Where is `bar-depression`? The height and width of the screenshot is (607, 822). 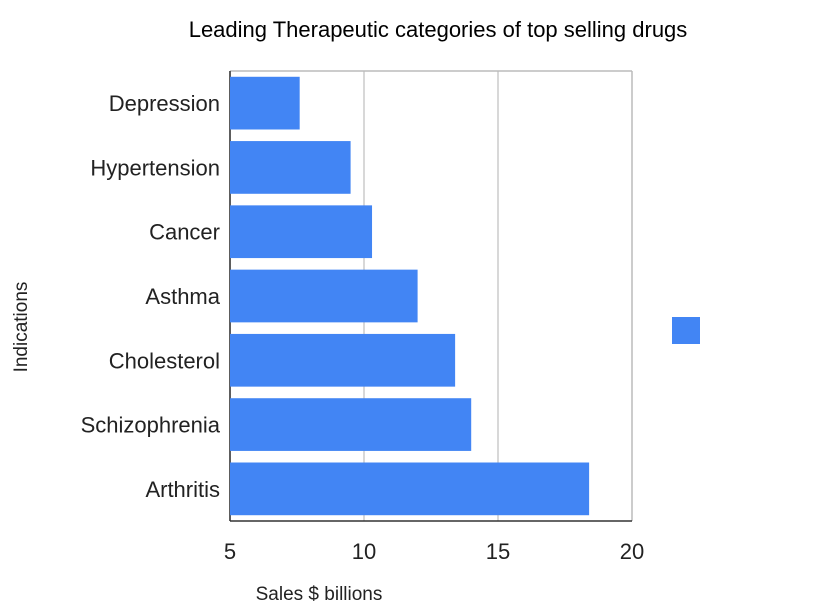
bar-depression is located at coordinates (265, 103).